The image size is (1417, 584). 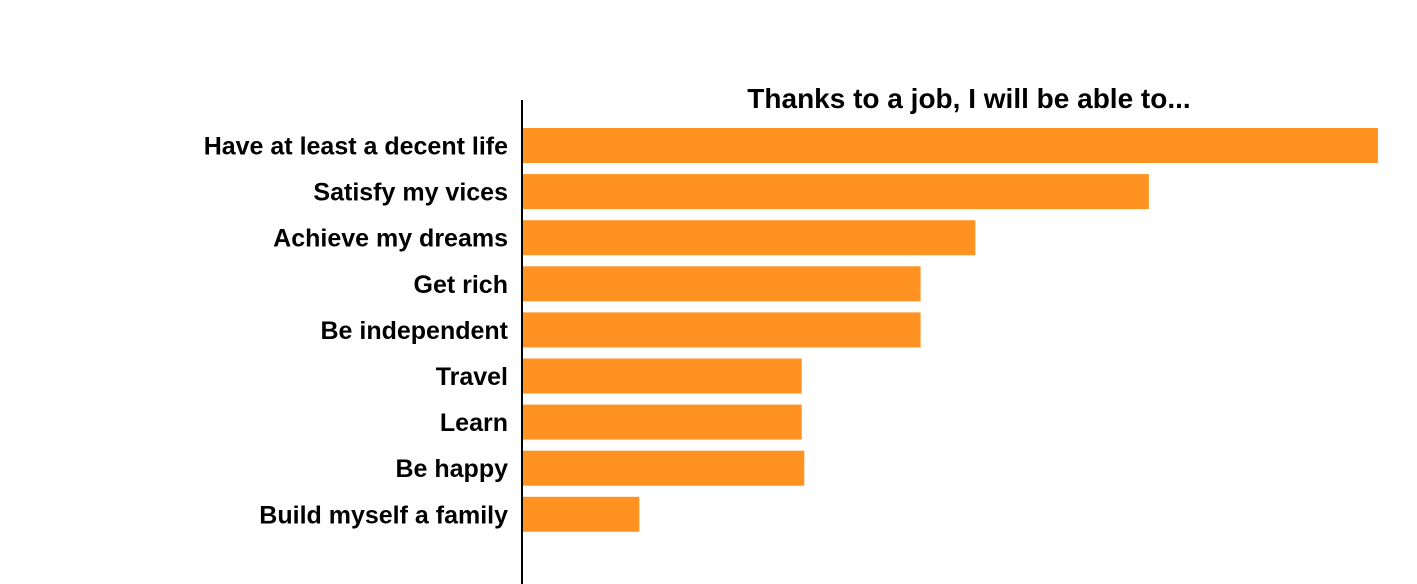 I want to click on category-label: Achieve my dreams, so click(x=390, y=239).